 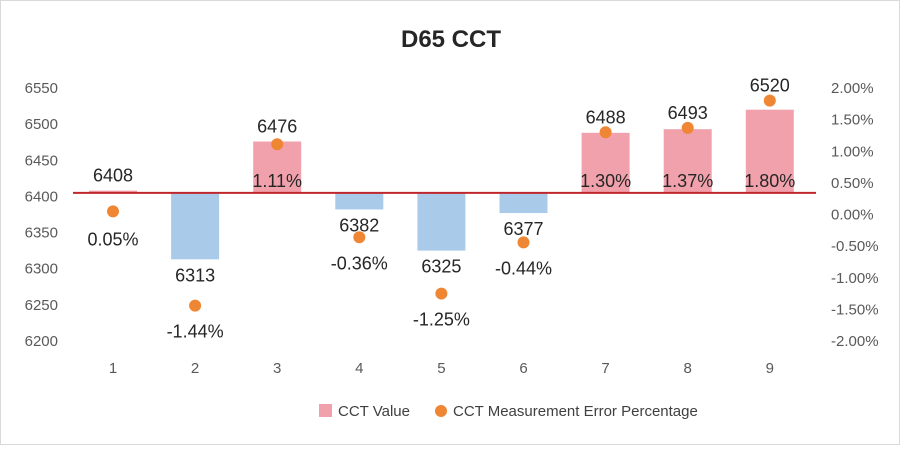 I want to click on x-axis-tick: 1, so click(x=113, y=368).